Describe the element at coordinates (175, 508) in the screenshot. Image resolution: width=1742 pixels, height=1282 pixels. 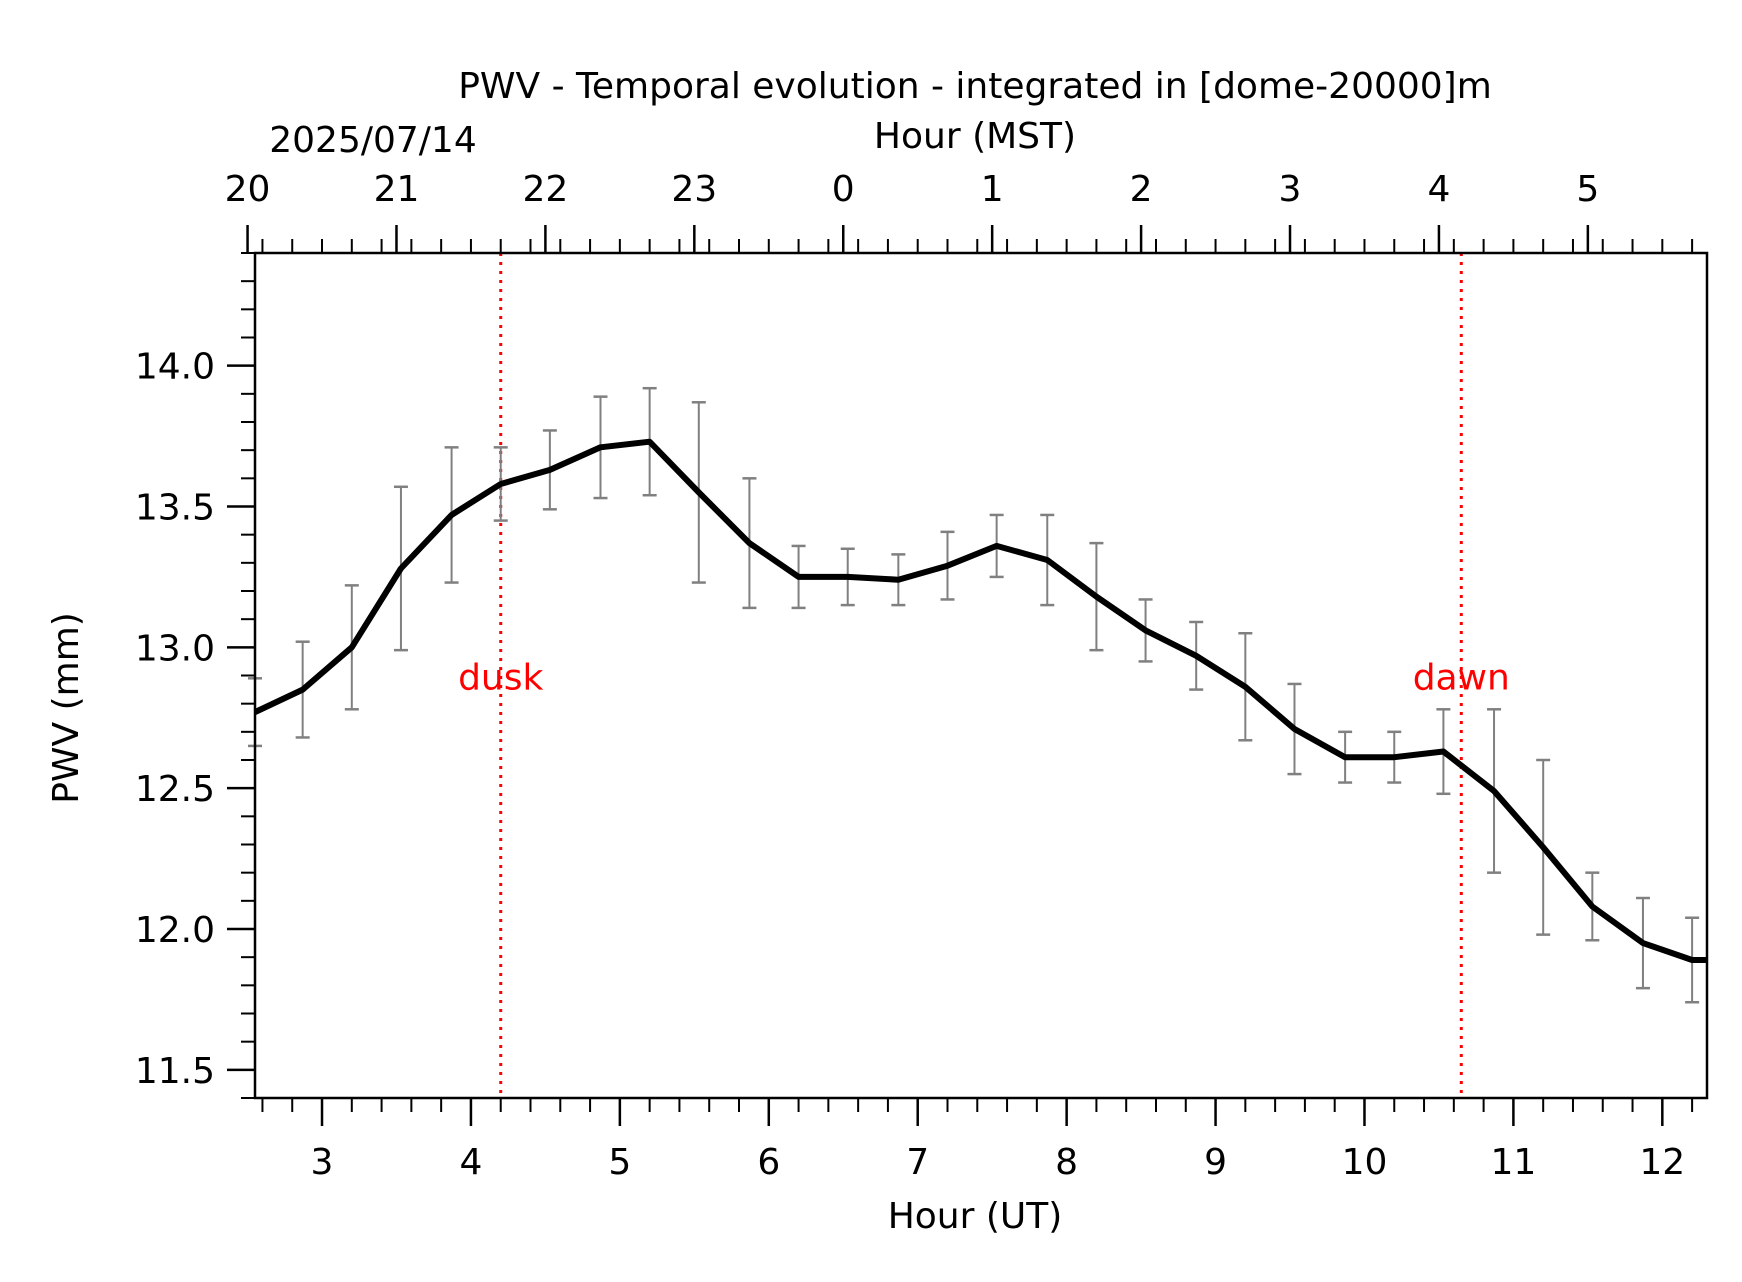
I see `y-tick-label: 13.5` at that location.